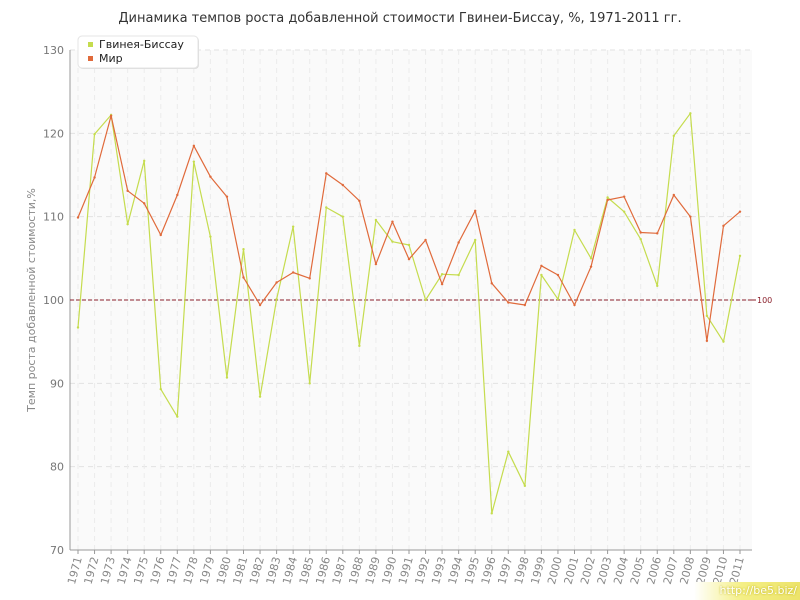 The image size is (800, 600). Describe the element at coordinates (764, 300) in the screenshot. I see `reference-line-label: 100` at that location.